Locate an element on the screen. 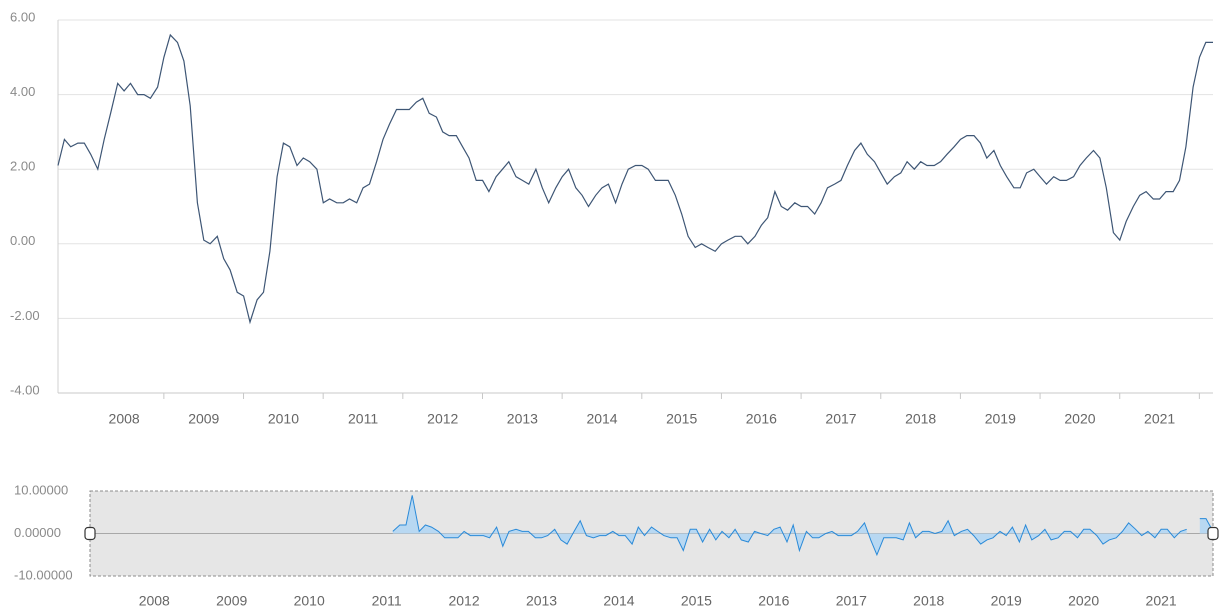  data-line is located at coordinates (789, 526).